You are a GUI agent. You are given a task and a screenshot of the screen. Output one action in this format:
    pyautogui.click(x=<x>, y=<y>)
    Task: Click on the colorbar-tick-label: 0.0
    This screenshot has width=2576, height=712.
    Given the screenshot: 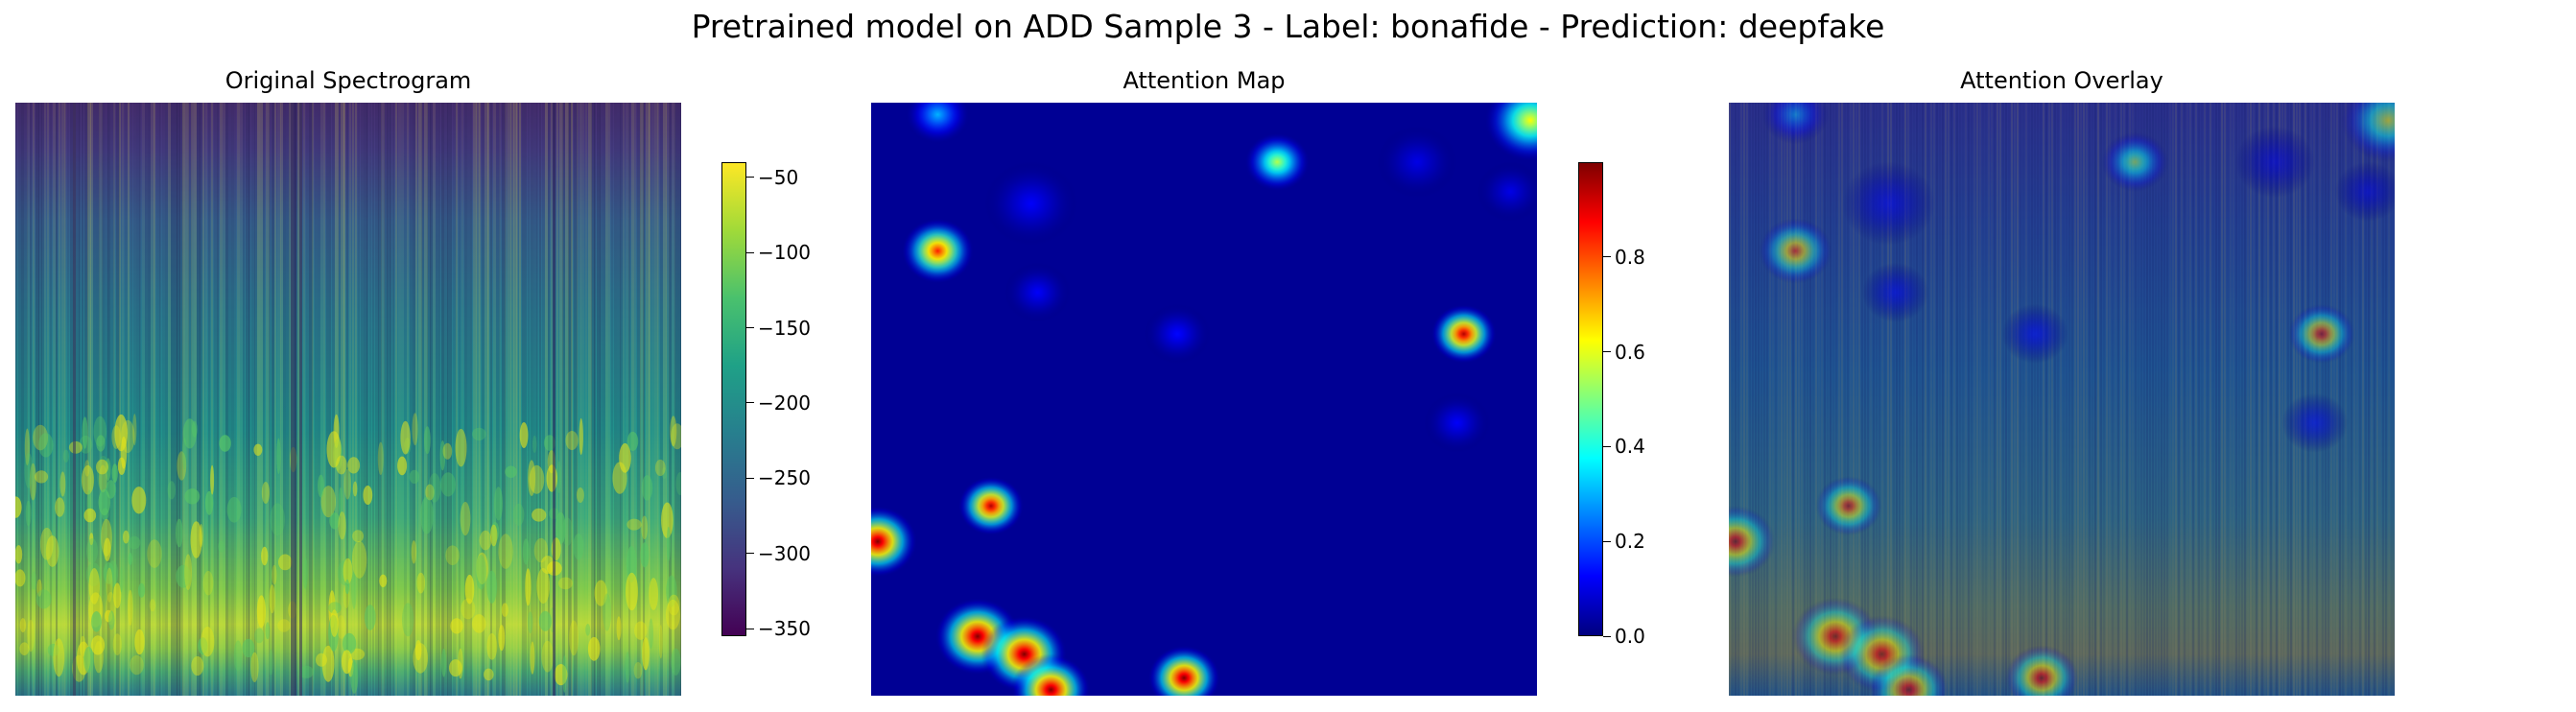 What is the action you would take?
    pyautogui.click(x=1630, y=636)
    